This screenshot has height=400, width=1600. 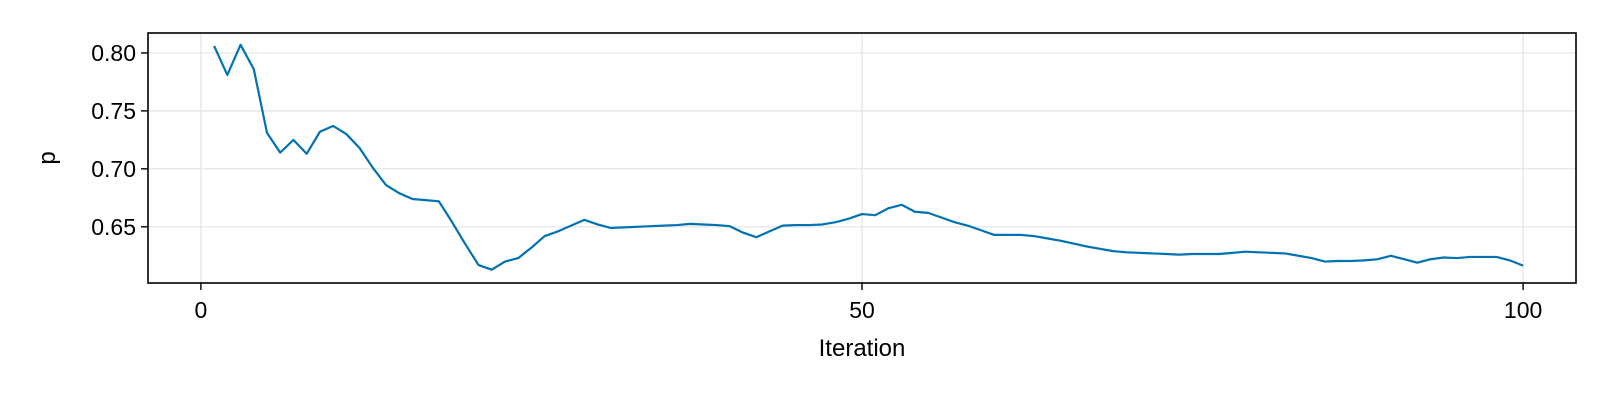 What do you see at coordinates (862, 310) in the screenshot?
I see `x-tick-label: 50` at bounding box center [862, 310].